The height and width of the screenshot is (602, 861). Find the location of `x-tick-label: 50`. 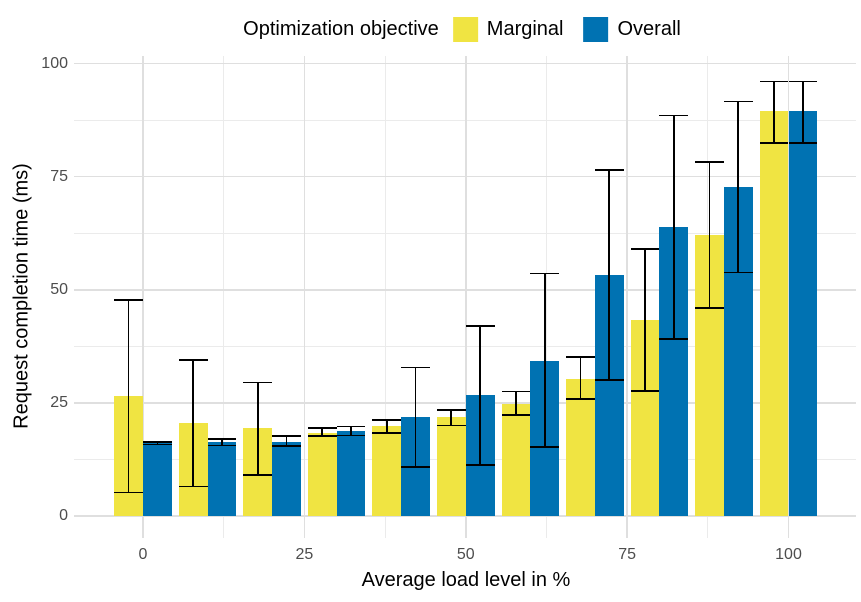

x-tick-label: 50 is located at coordinates (465, 554).